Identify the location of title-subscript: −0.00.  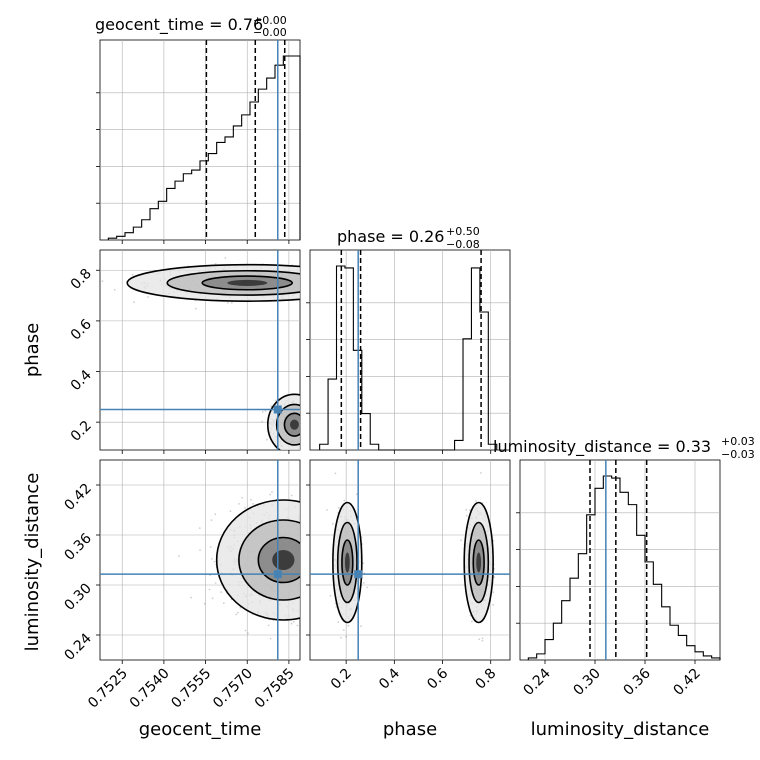
(270, 32).